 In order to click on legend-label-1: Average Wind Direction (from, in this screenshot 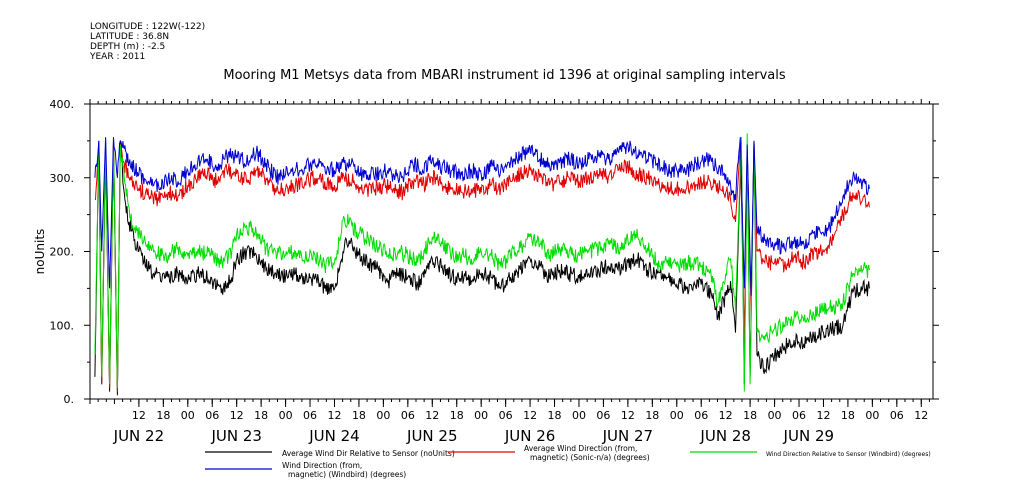, I will do `click(580, 448)`.